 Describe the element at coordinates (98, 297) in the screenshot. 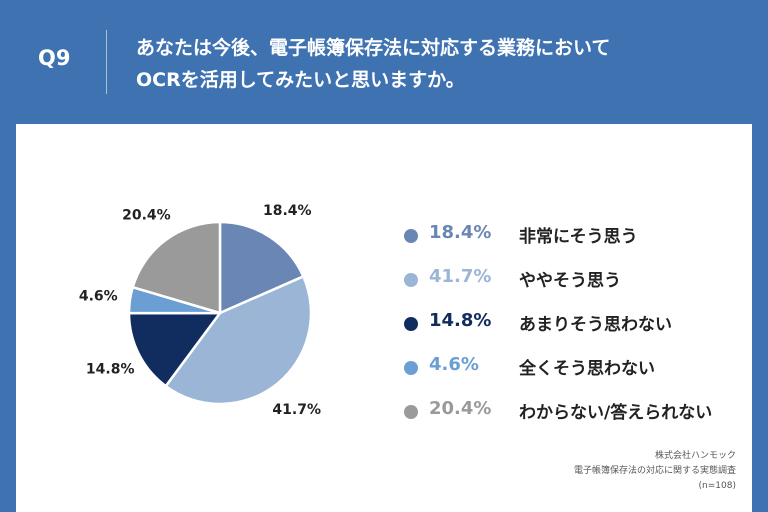

I see `slice-data-label: 4.6%` at that location.